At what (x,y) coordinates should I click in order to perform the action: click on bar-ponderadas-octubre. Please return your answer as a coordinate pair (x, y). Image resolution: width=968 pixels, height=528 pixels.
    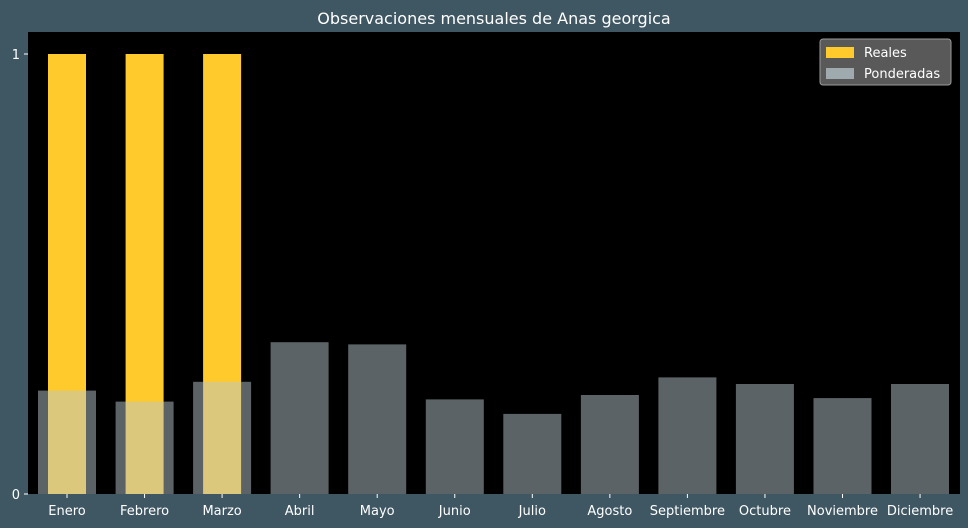
    Looking at the image, I should click on (764, 439).